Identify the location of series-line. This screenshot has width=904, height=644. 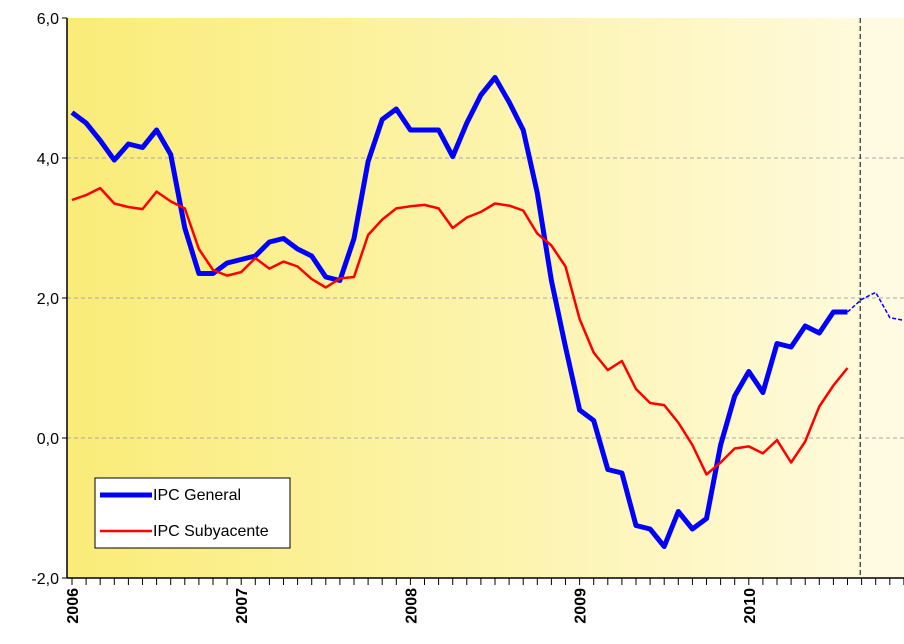
(875, 306).